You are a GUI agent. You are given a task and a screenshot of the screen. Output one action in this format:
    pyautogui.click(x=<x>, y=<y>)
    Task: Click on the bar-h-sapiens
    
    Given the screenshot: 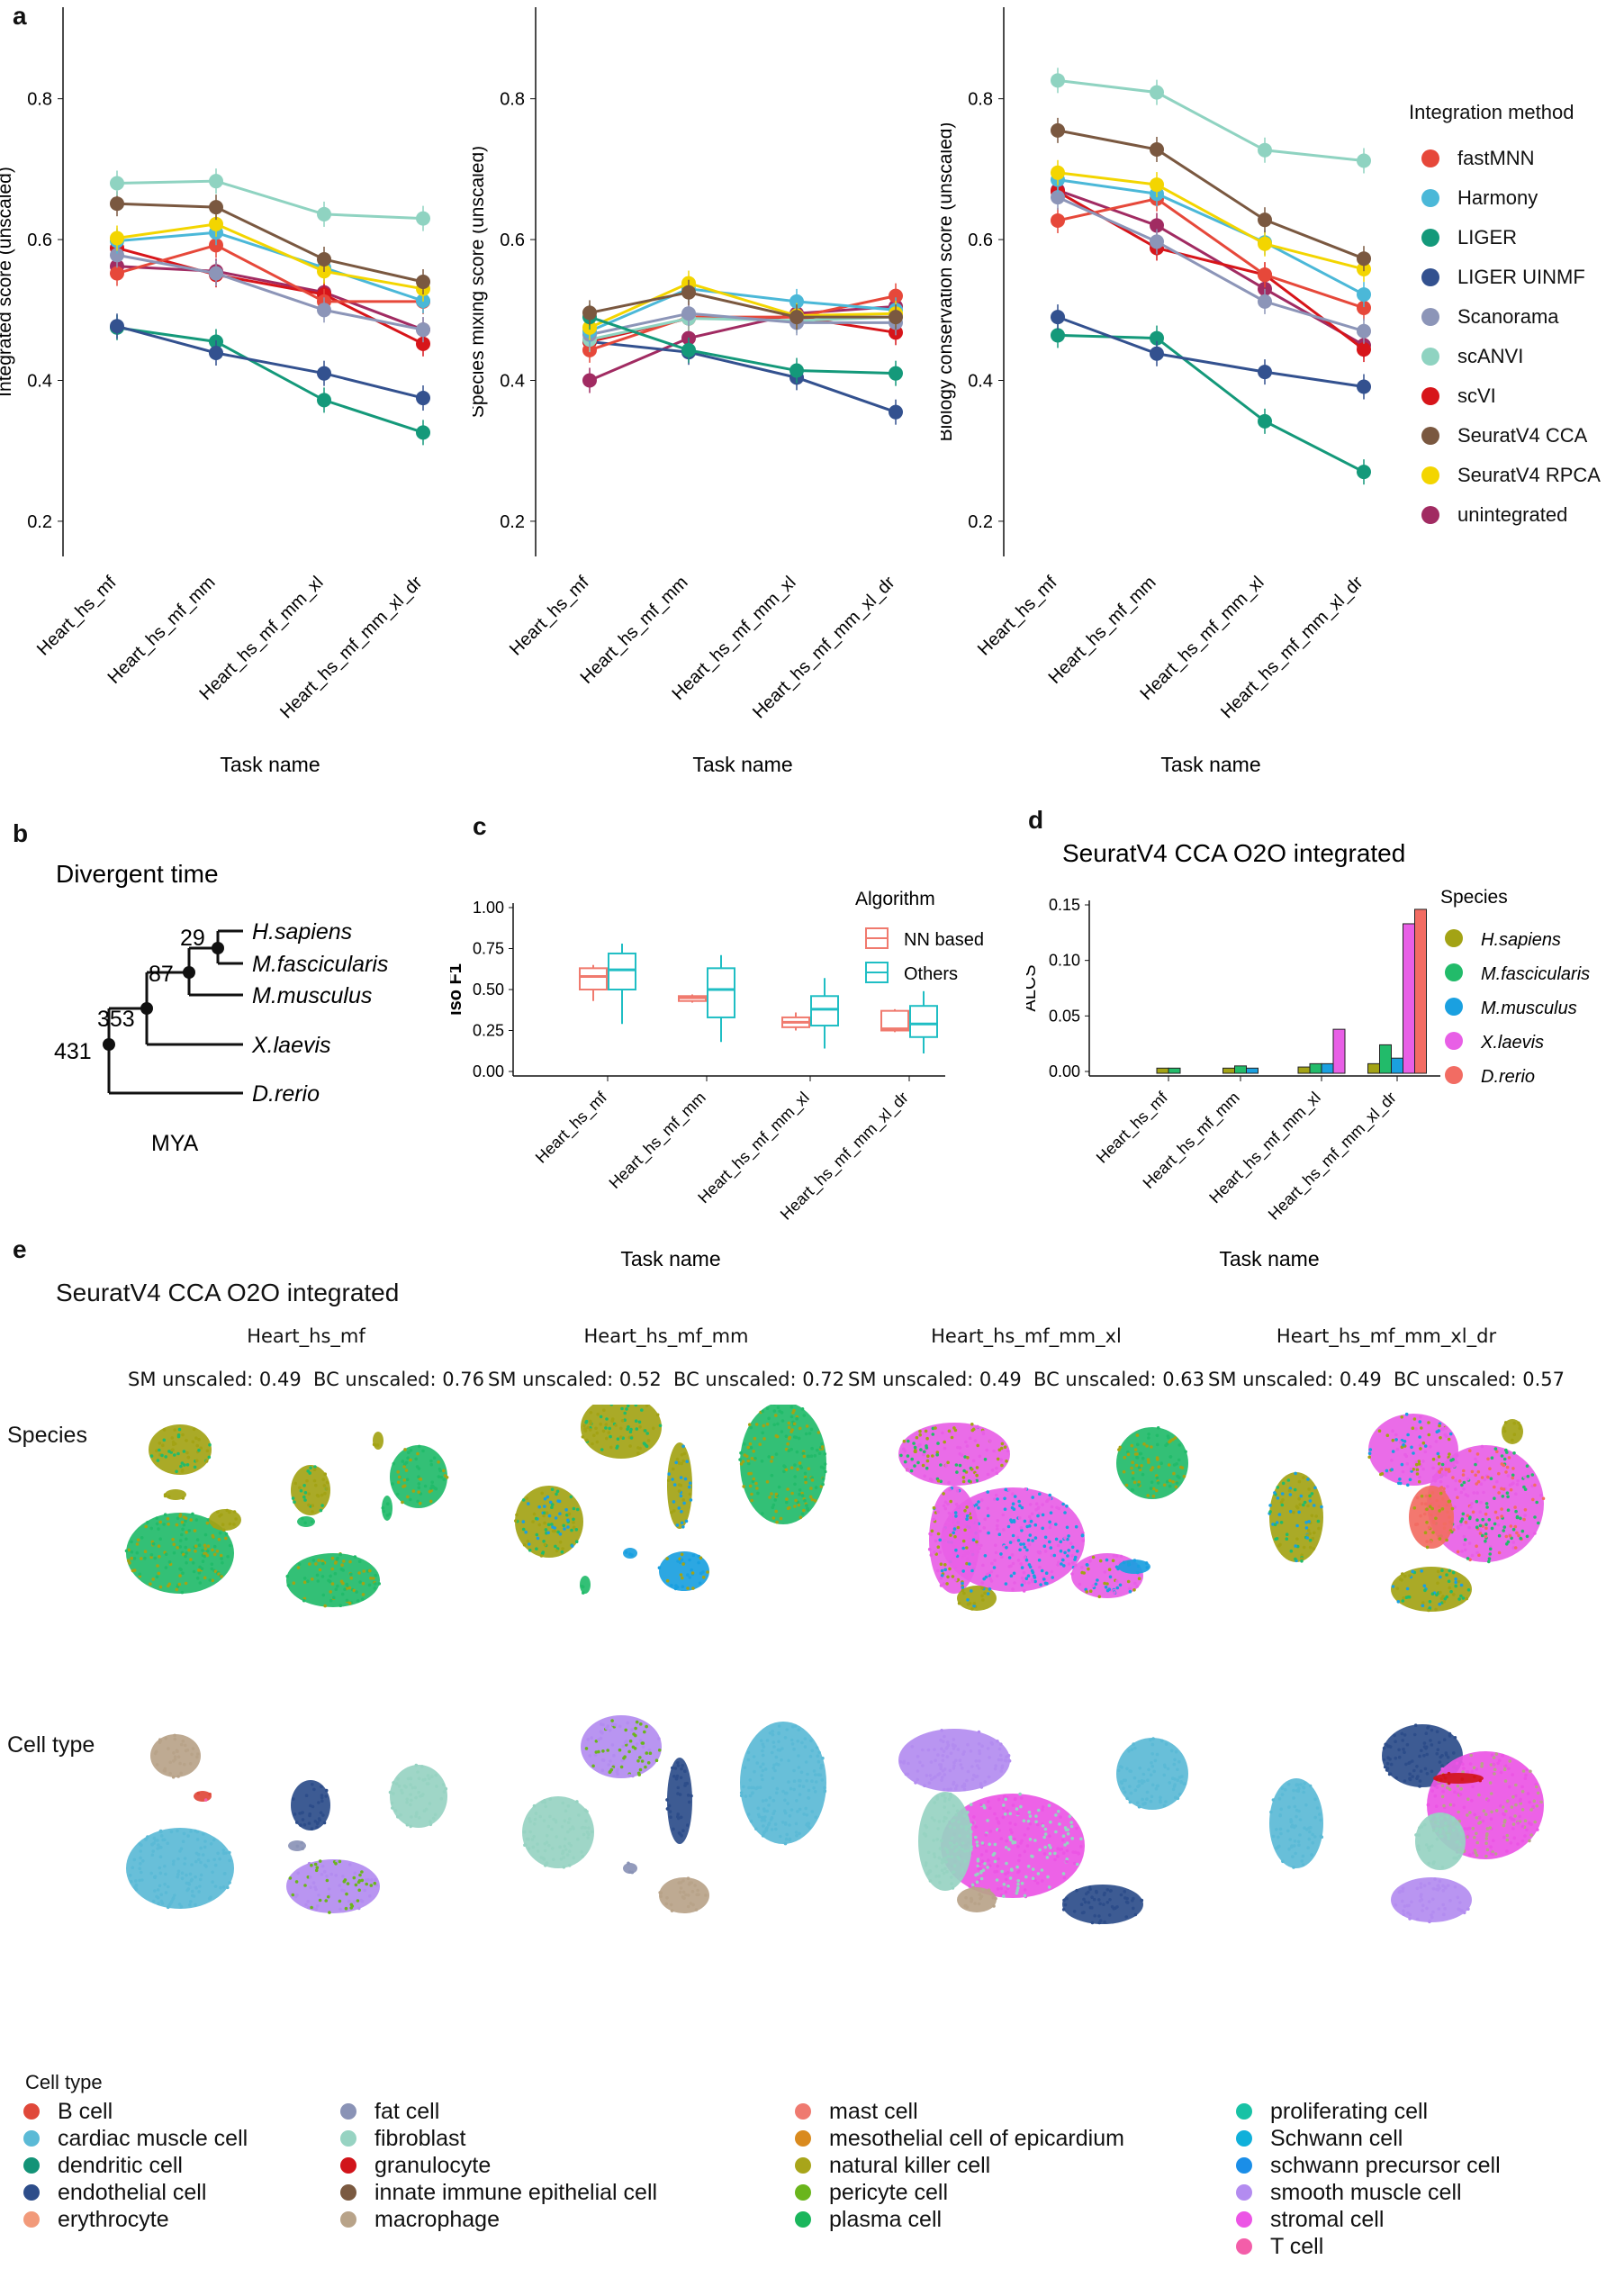 What is the action you would take?
    pyautogui.click(x=1373, y=1068)
    